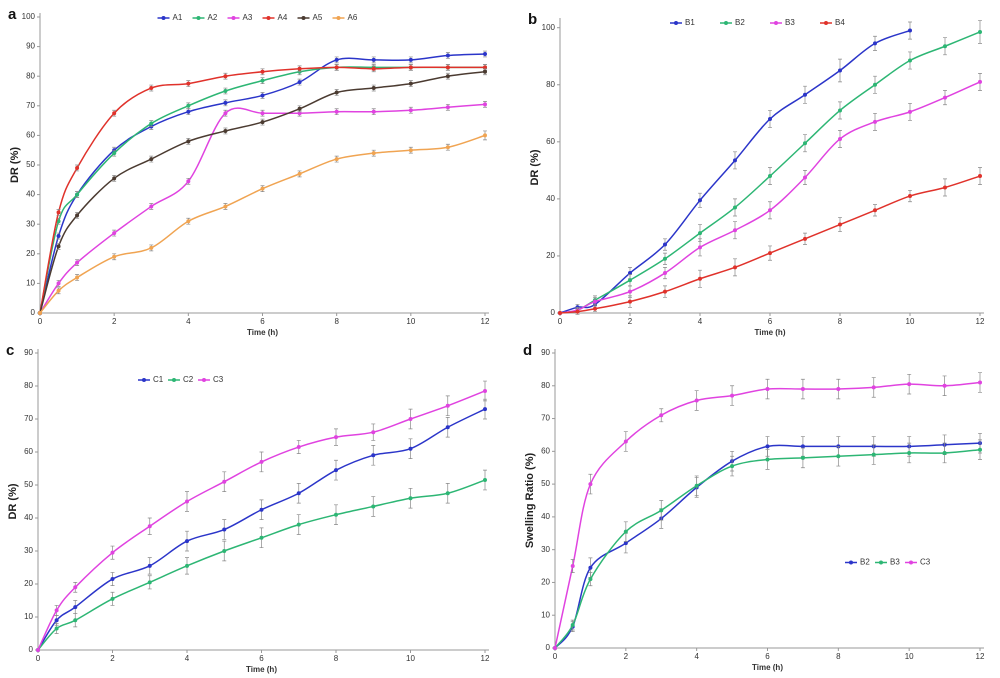  Describe the element at coordinates (318, 17) in the screenshot. I see `legend-label: A5` at that location.